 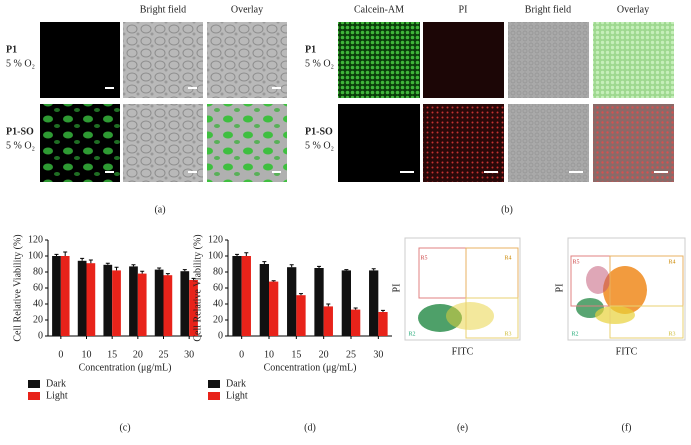 What do you see at coordinates (507, 209) in the screenshot?
I see `panel-label: (b)` at bounding box center [507, 209].